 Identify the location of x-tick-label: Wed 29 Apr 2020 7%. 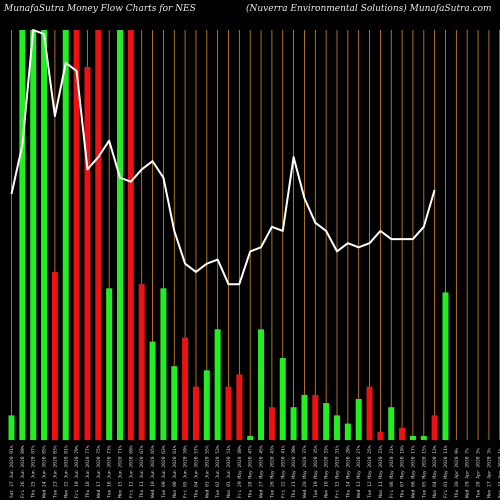
(468, 473).